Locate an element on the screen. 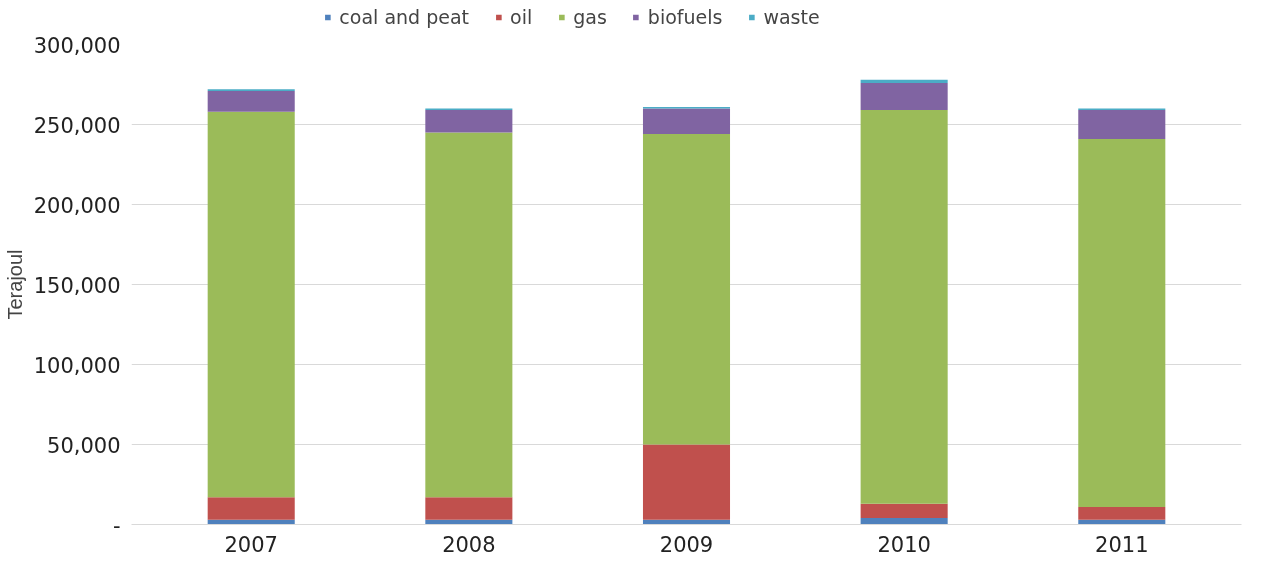  y-tick-label: 100,000 is located at coordinates (77, 365).